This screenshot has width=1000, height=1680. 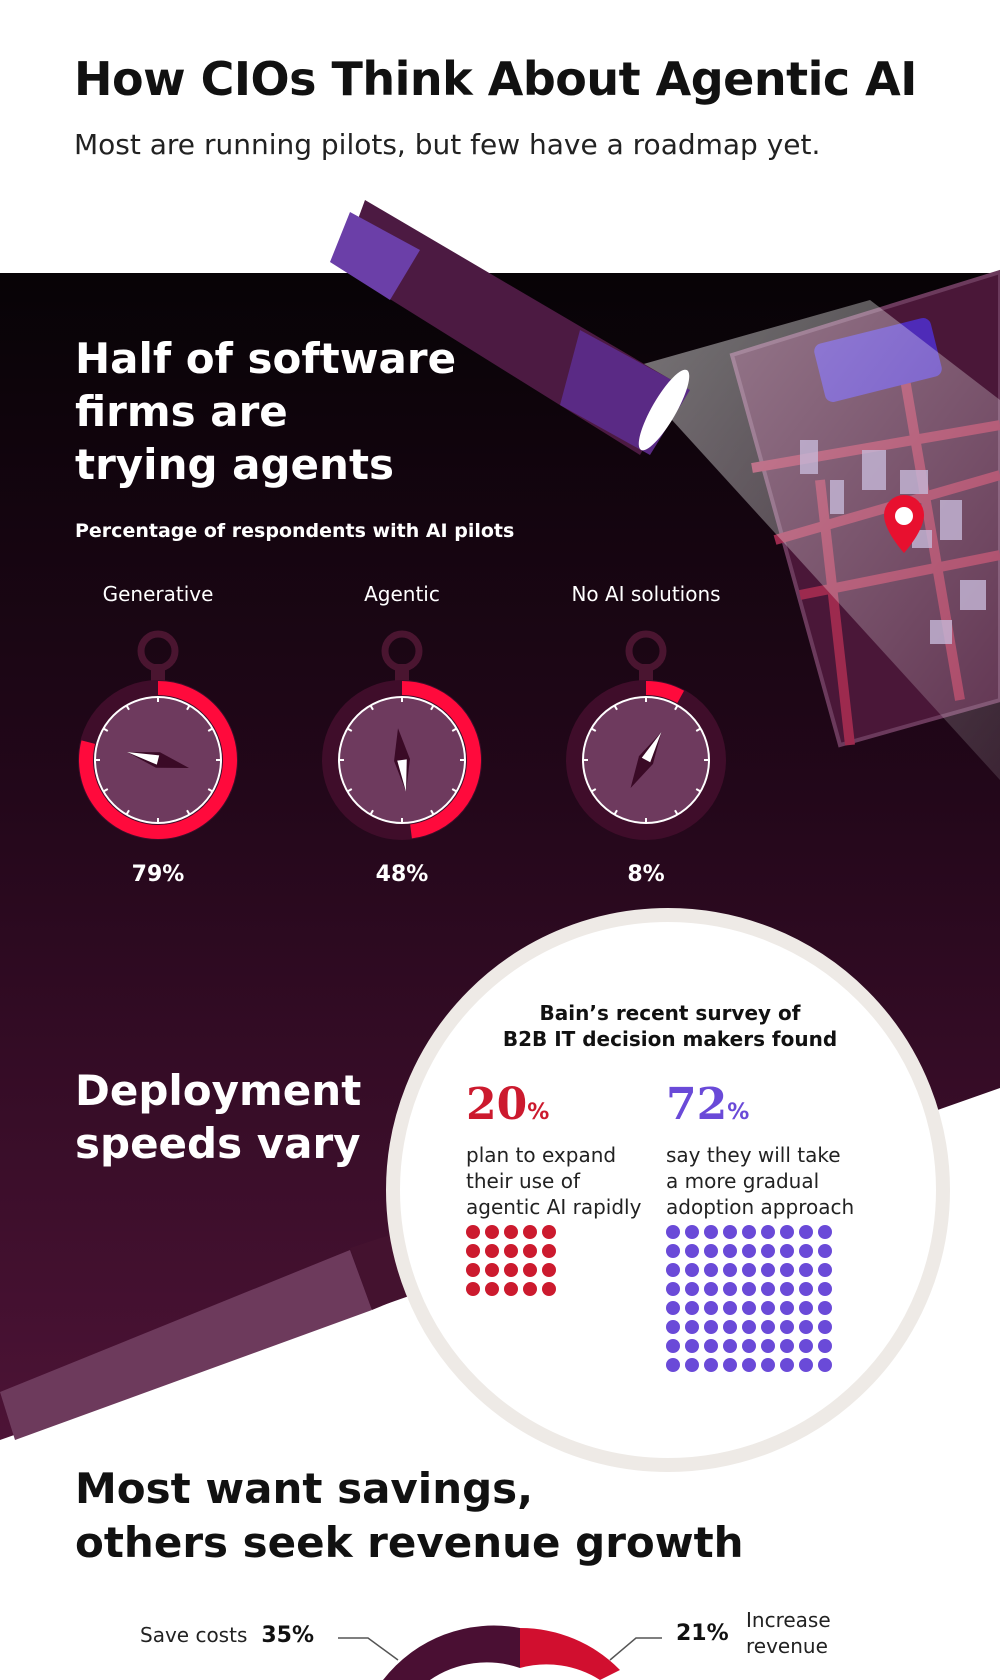 What do you see at coordinates (181, 411) in the screenshot?
I see `heading-line: firms are` at bounding box center [181, 411].